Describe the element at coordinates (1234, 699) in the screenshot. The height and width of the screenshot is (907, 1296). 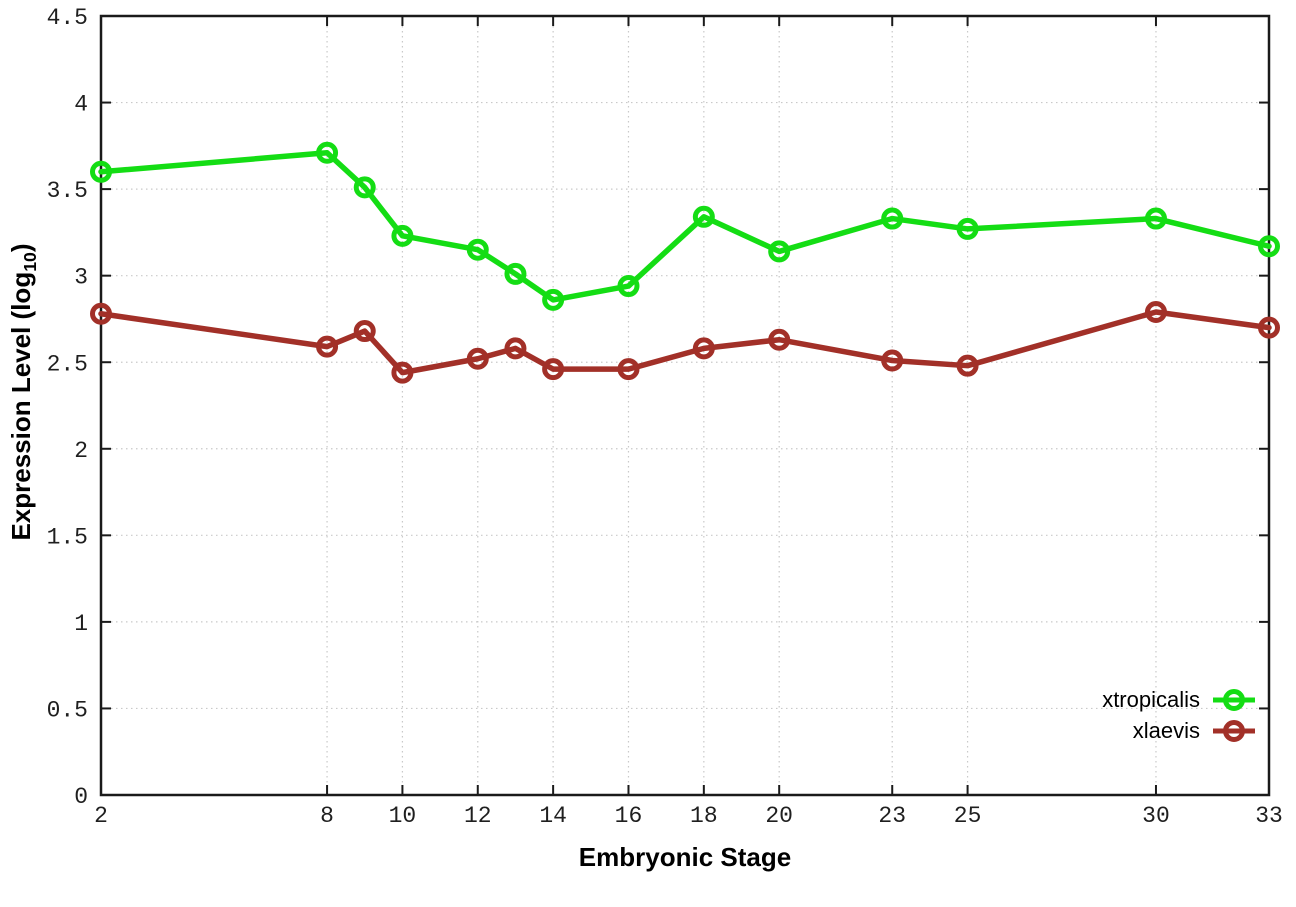
I see `legend-marker-xtropicalis` at that location.